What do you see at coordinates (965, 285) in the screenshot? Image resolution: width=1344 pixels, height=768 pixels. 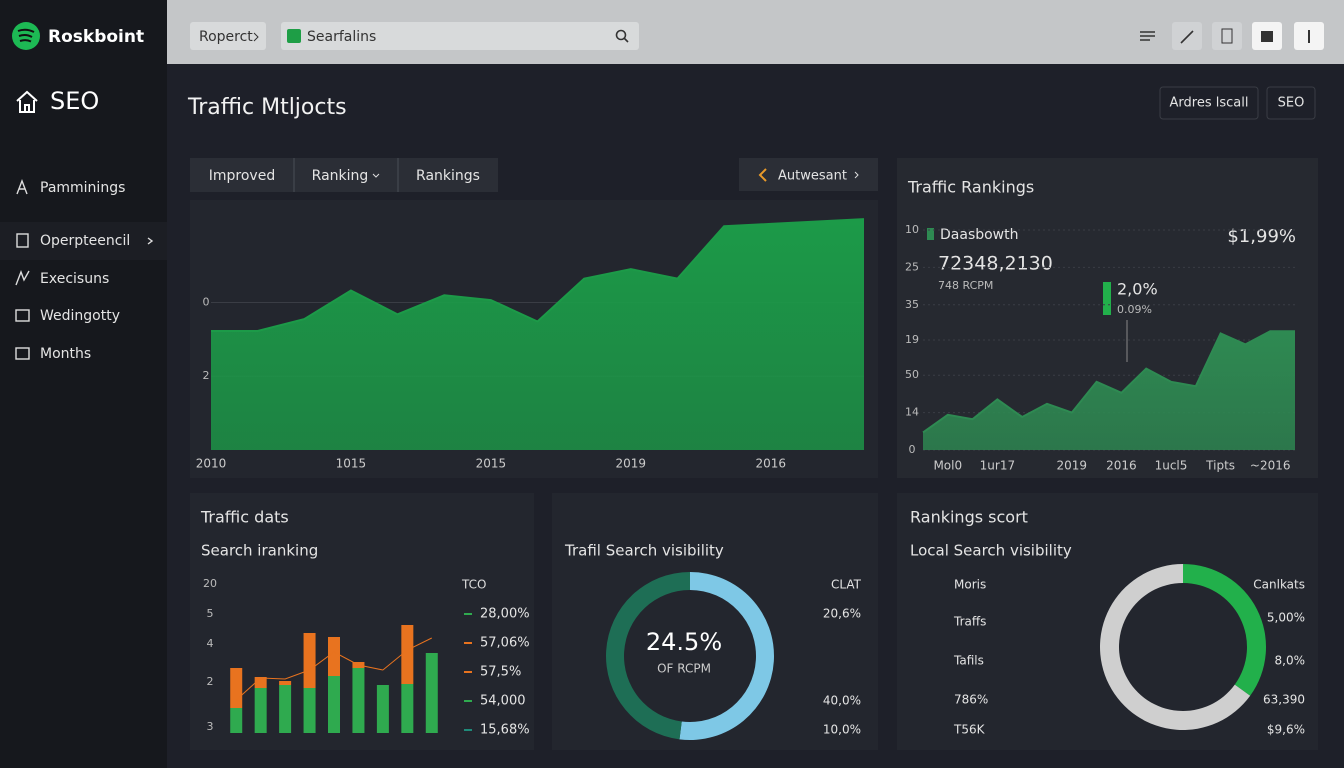 I see `stat-caption: 748 RCPM` at bounding box center [965, 285].